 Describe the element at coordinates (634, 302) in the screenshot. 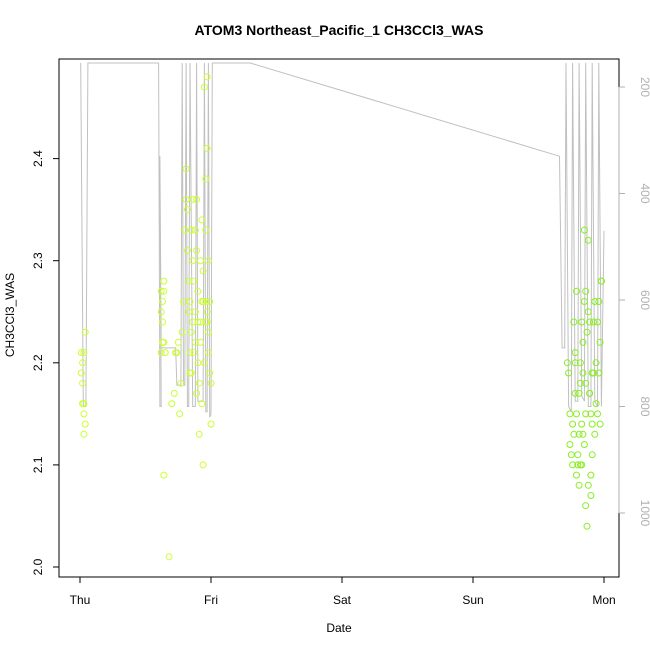

I see `right-axis: 200 400 600 800 1000` at that location.